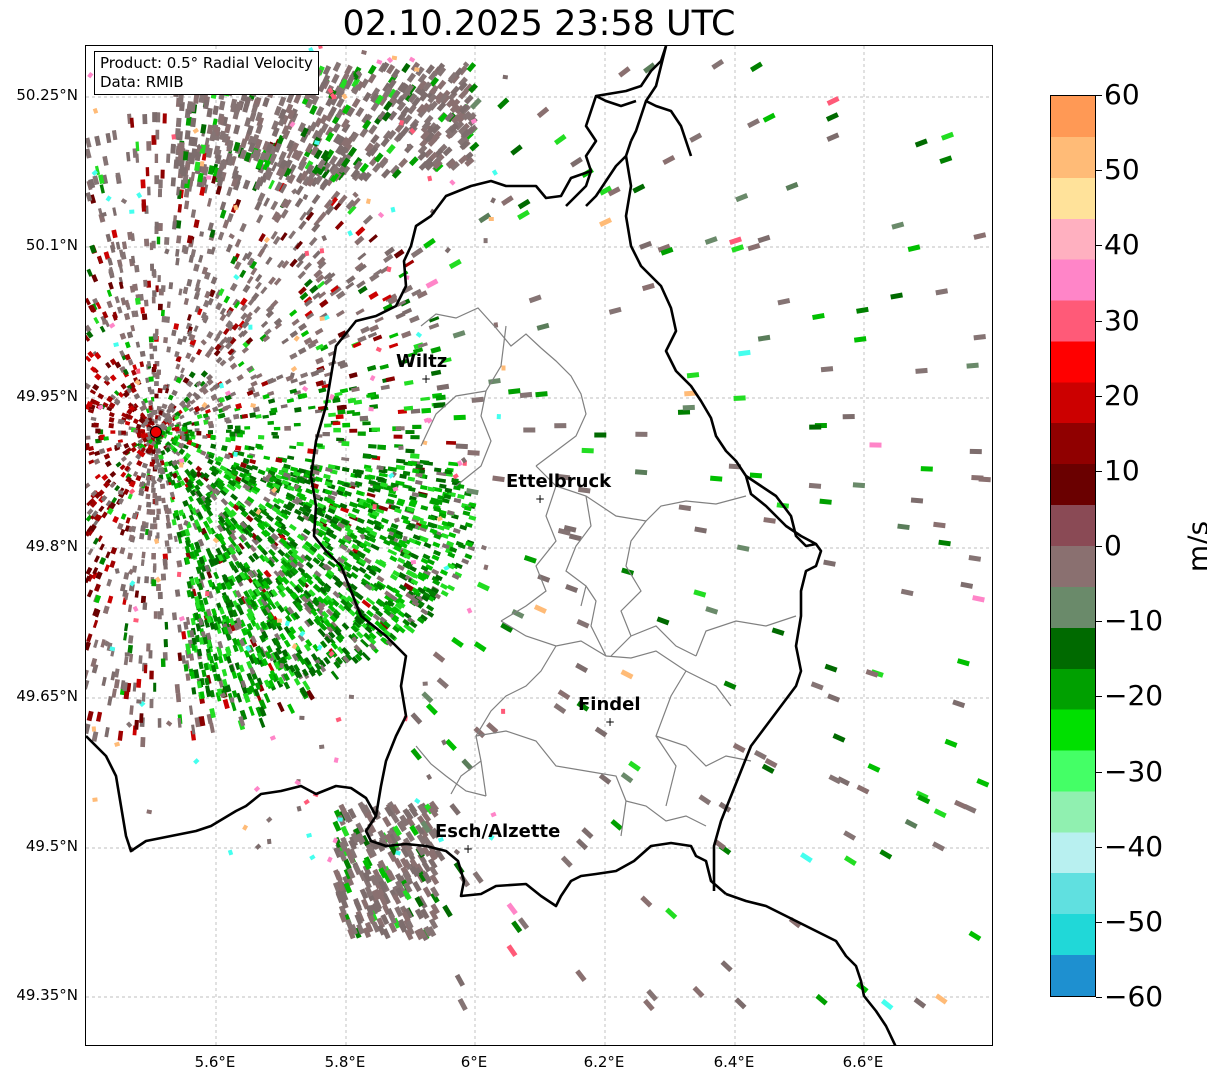 Image resolution: width=1207 pixels, height=1081 pixels. I want to click on lon-label: 5.8°E, so click(345, 1062).